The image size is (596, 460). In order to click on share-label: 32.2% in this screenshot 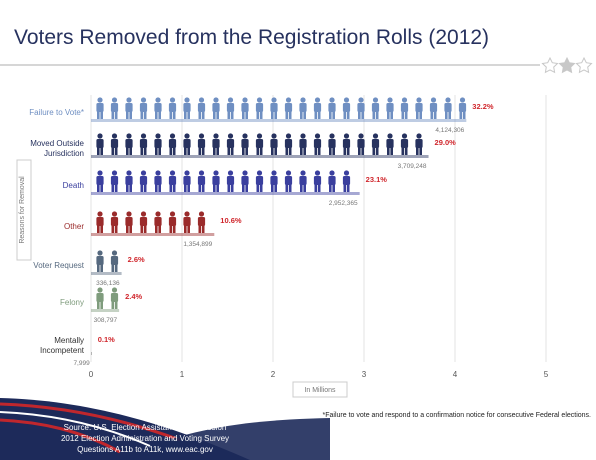, I will do `click(483, 106)`.